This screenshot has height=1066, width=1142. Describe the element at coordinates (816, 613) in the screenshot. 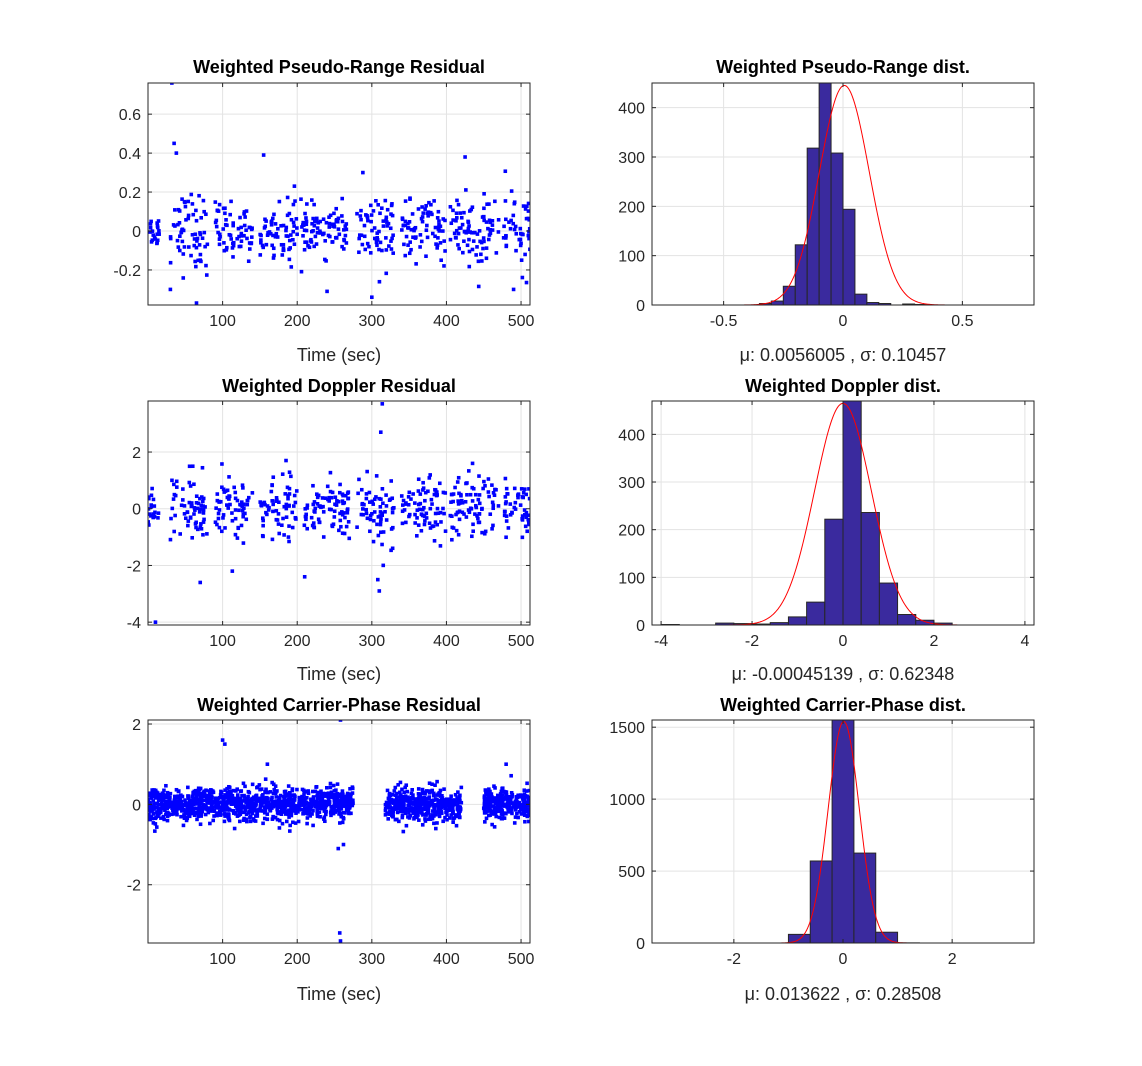

I see `histogram-bar` at that location.